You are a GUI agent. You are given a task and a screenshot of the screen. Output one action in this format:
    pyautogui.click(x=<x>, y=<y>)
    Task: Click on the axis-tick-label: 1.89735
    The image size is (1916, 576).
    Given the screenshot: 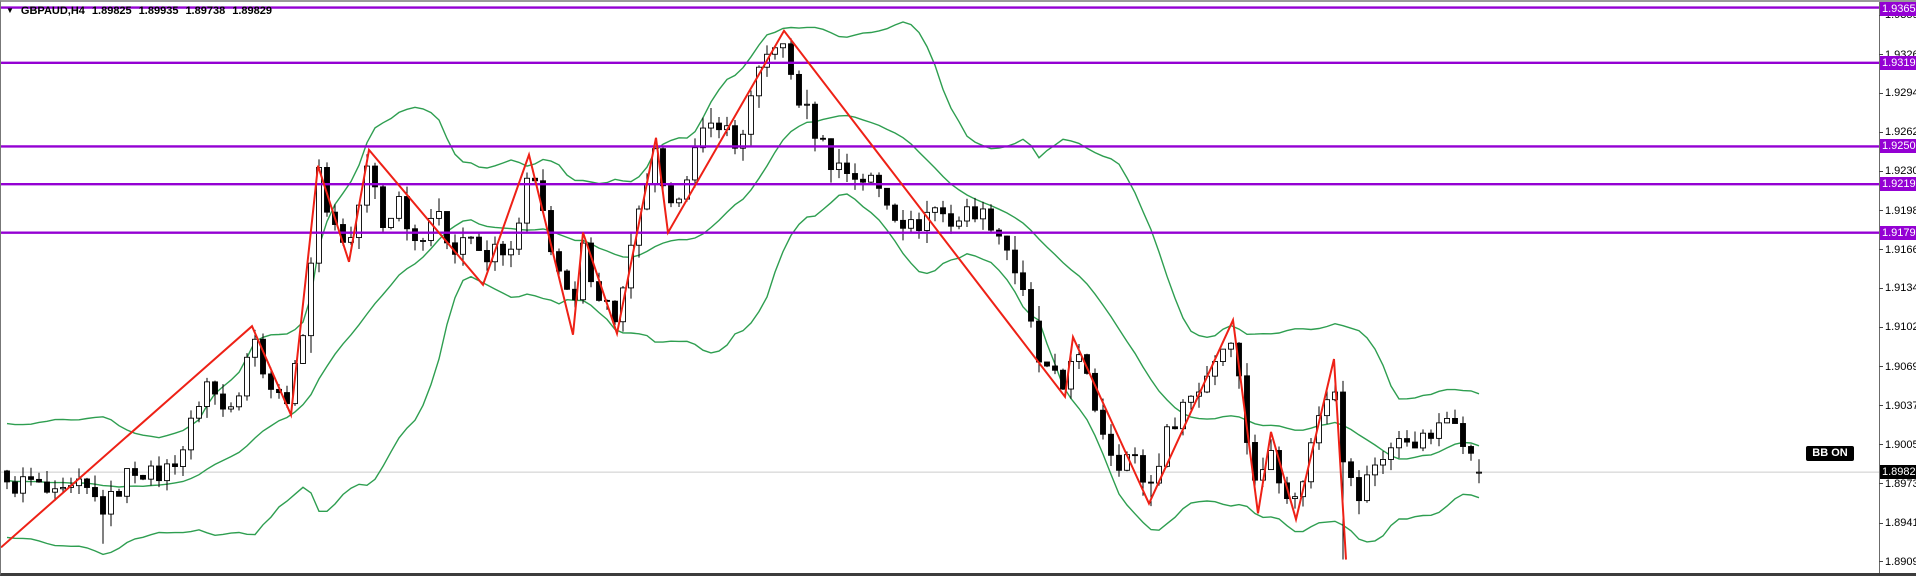 What is the action you would take?
    pyautogui.click(x=1900, y=483)
    